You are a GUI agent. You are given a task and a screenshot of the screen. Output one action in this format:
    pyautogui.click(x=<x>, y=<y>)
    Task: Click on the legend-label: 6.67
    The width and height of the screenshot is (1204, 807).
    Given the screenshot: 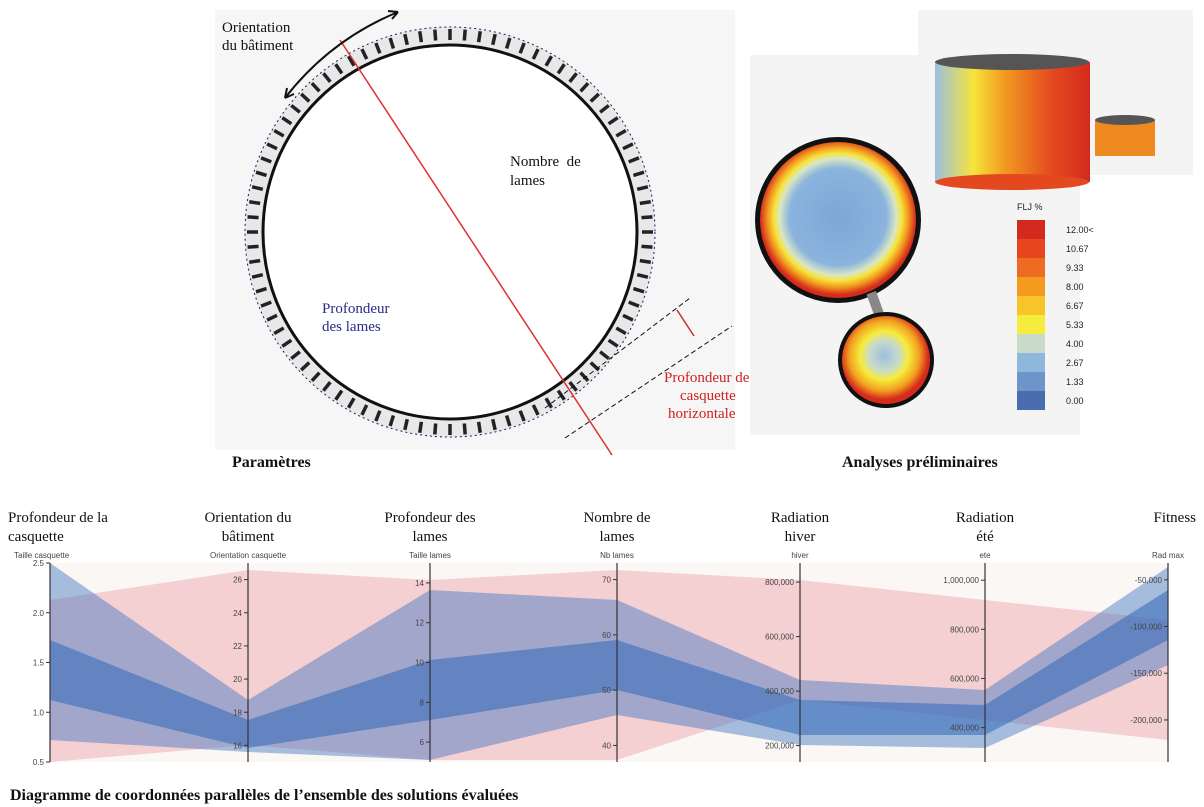 What is the action you would take?
    pyautogui.click(x=1075, y=306)
    